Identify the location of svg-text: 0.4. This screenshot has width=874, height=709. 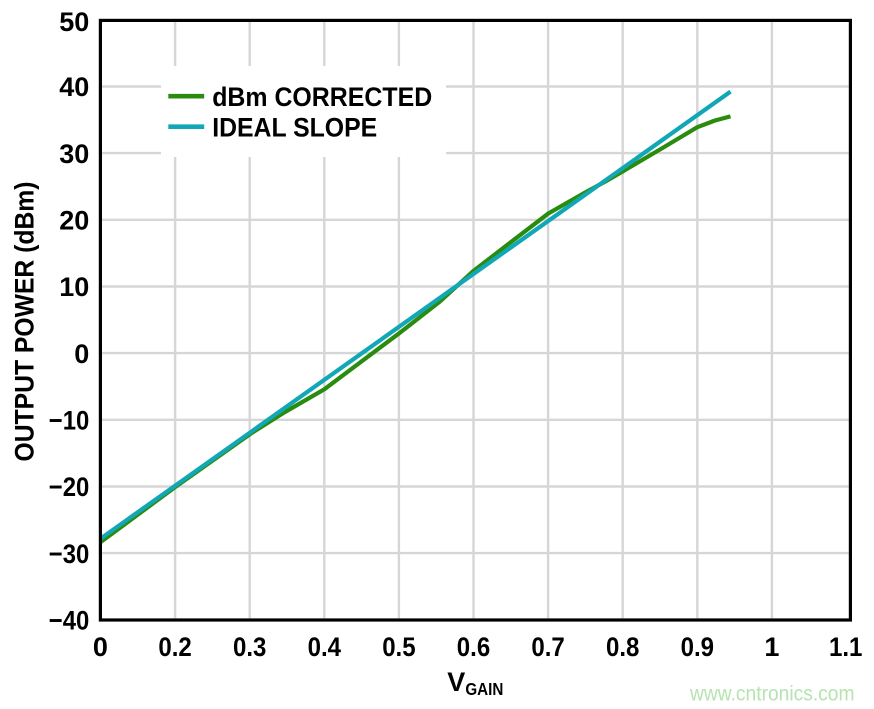
(324, 647).